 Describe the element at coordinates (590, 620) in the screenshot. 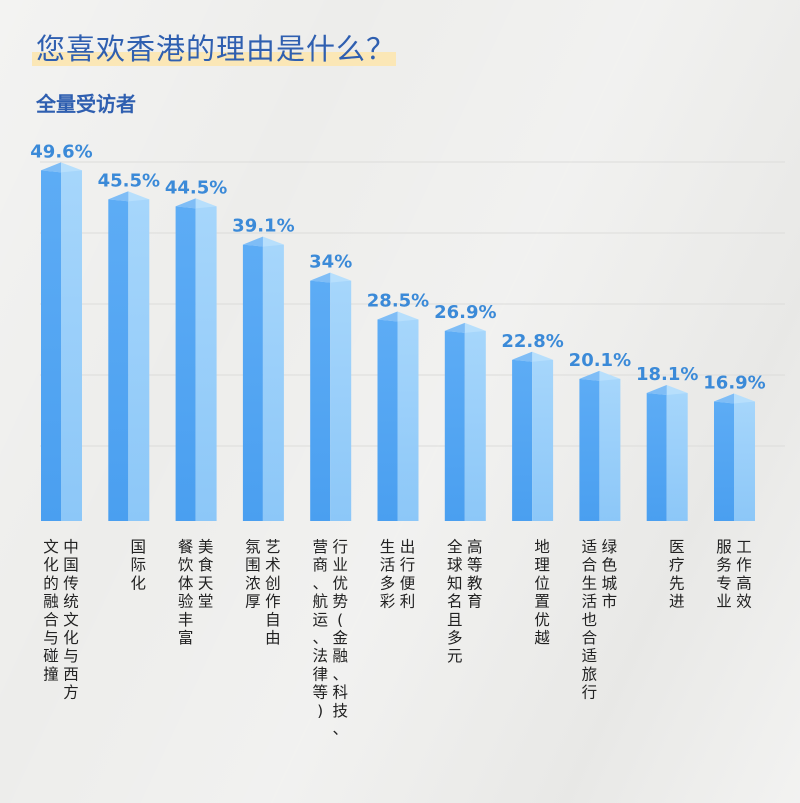

I see `category-label-char: 也` at that location.